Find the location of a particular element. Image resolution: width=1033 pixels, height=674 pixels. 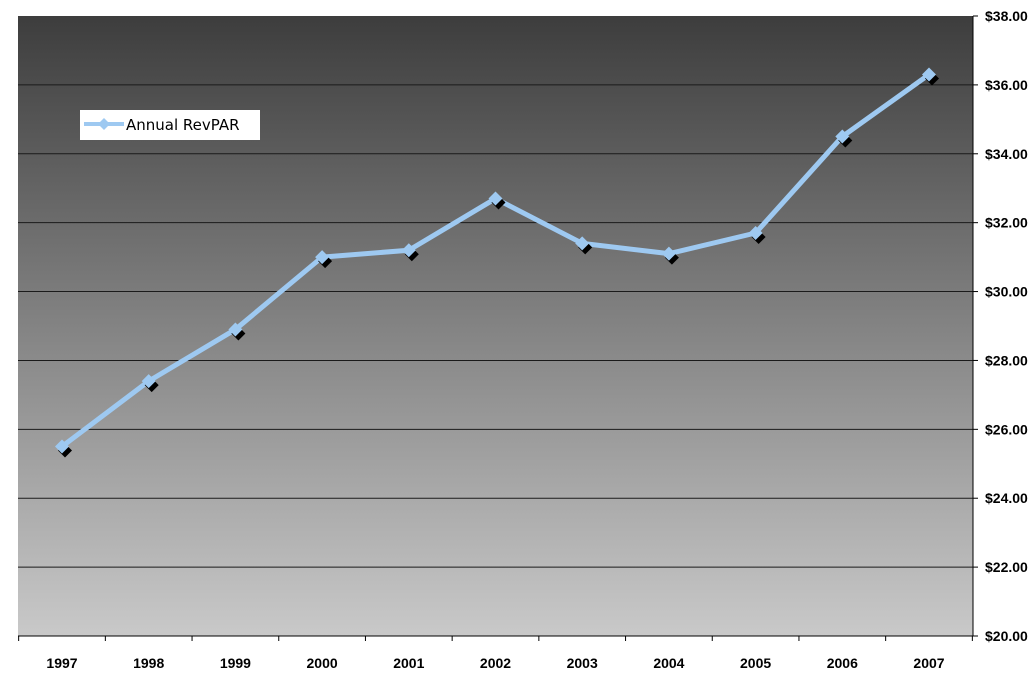

x-tick-label: 1998 is located at coordinates (148, 663).